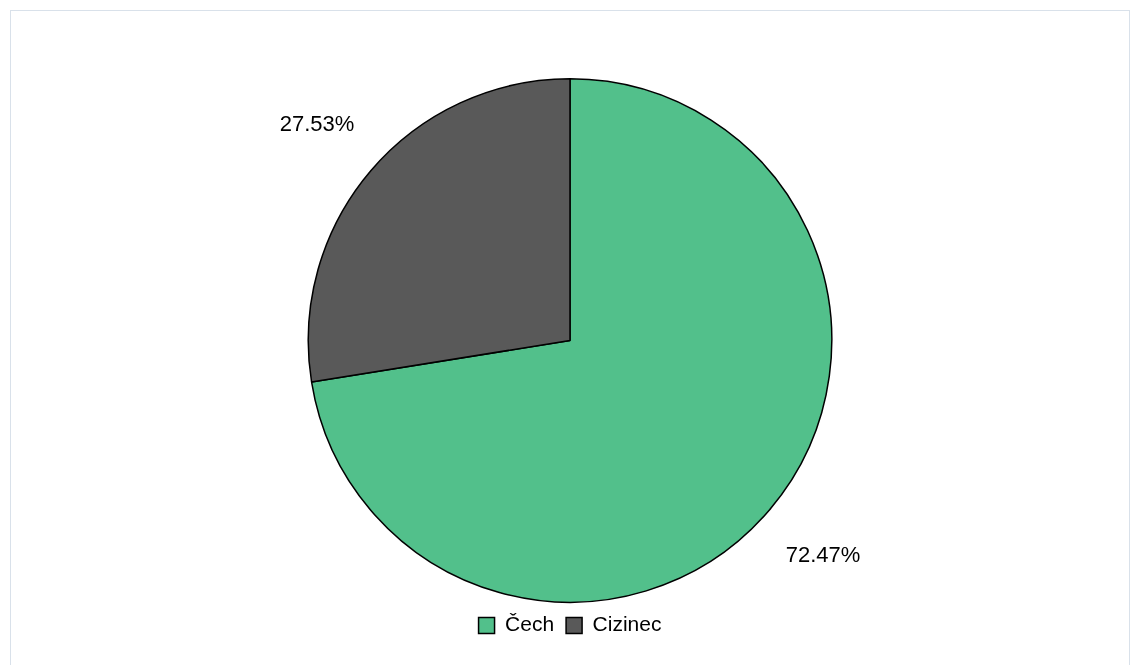 The width and height of the screenshot is (1134, 665). Describe the element at coordinates (530, 624) in the screenshot. I see `legend-label: Čech` at that location.